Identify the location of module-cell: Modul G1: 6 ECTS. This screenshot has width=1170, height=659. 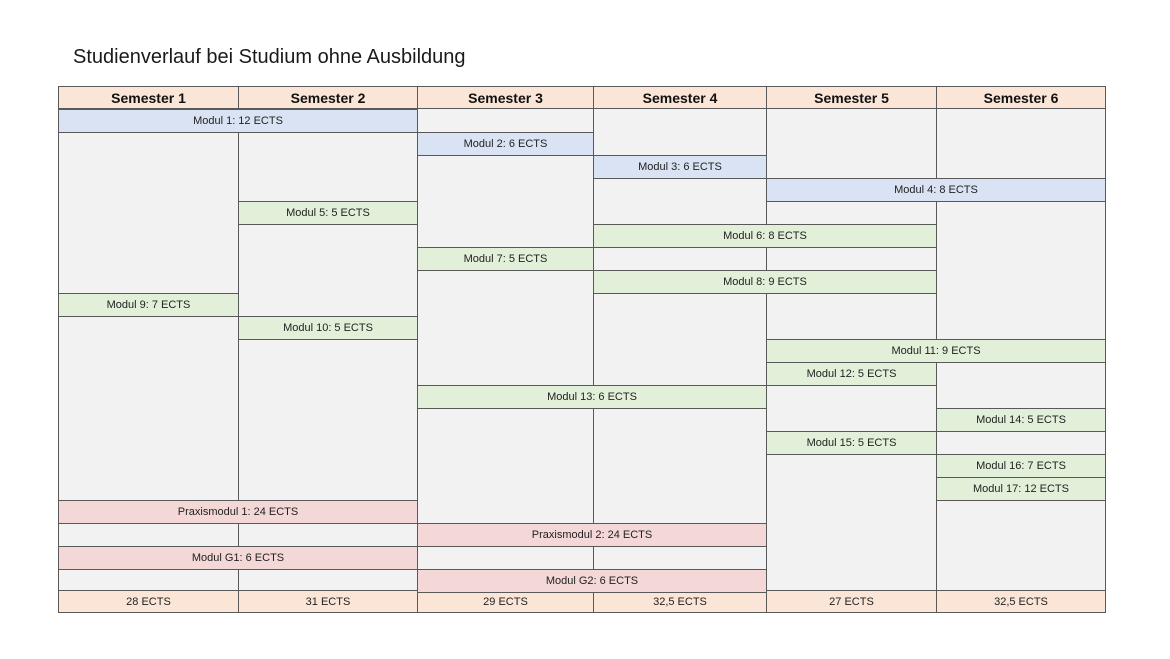
(238, 558).